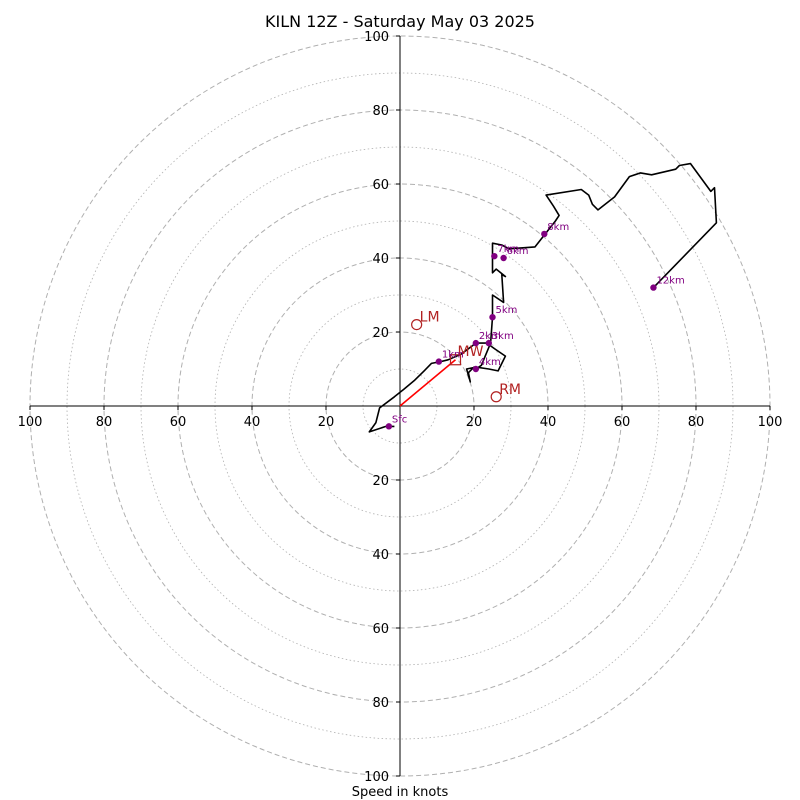 The height and width of the screenshot is (800, 800). I want to click on height-point-label: 5km, so click(507, 310).